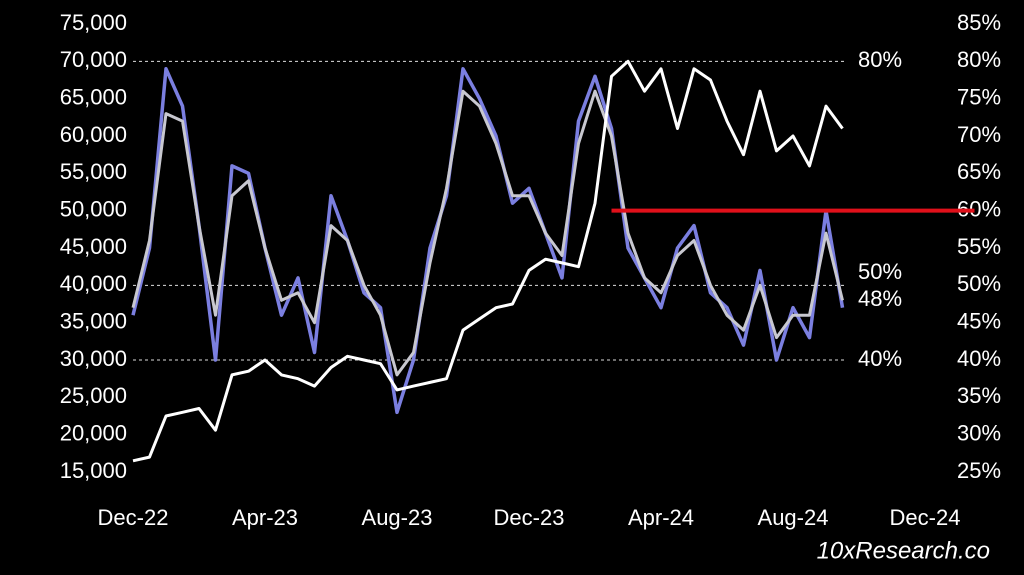 The image size is (1024, 575). What do you see at coordinates (903, 550) in the screenshot?
I see `source: 10xResearch.co` at bounding box center [903, 550].